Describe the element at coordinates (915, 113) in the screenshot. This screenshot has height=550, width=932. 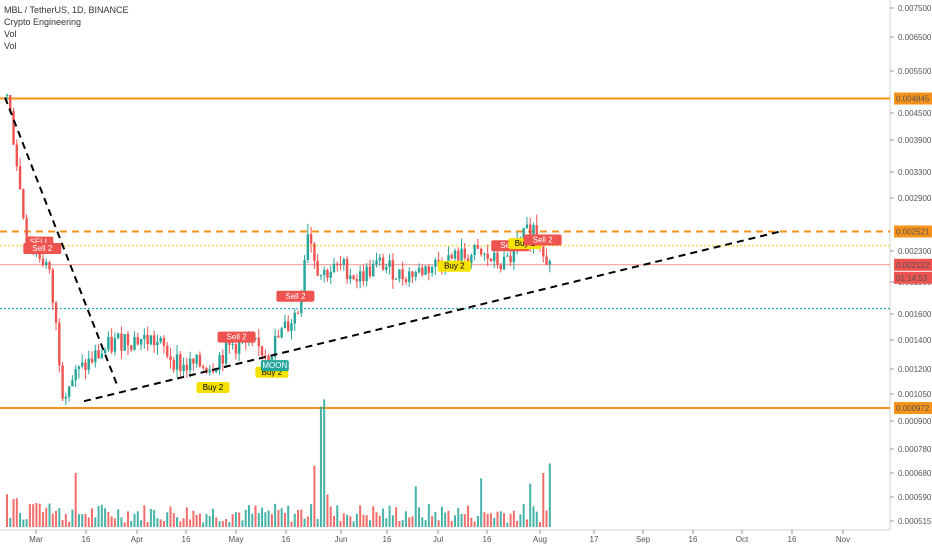
I see `price-tick-label: 0.004500` at that location.